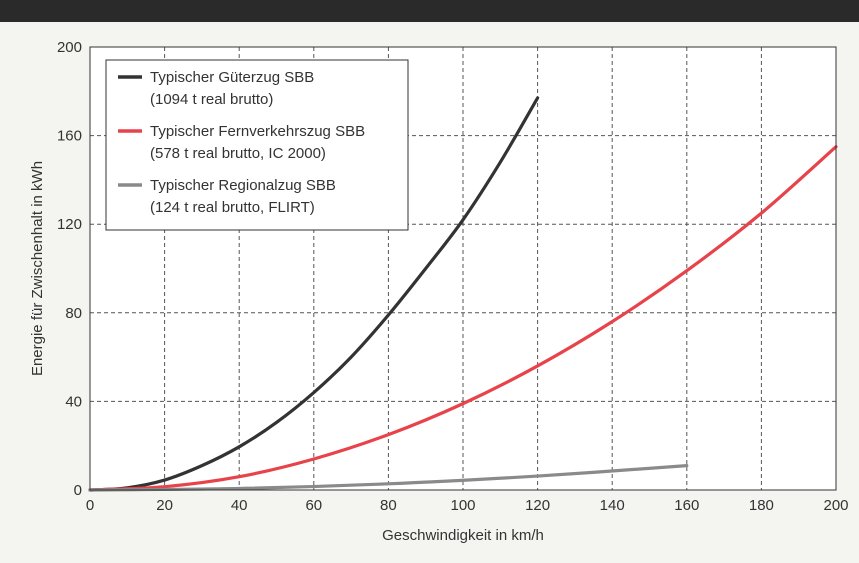 The image size is (859, 563). What do you see at coordinates (429, 11) in the screenshot?
I see `top-band` at bounding box center [429, 11].